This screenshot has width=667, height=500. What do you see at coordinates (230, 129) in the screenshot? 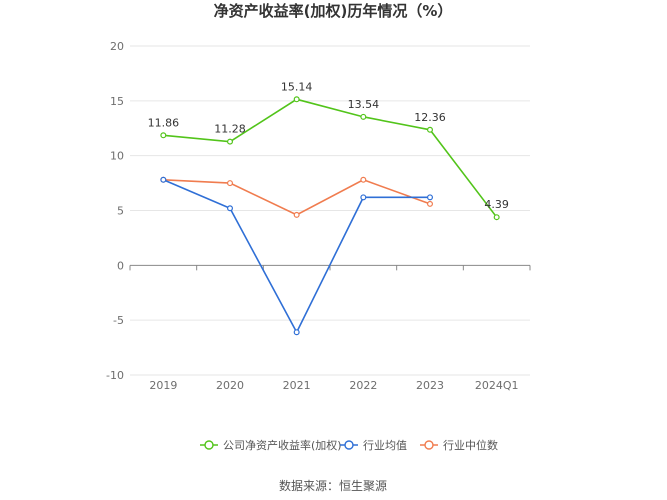
I see `data-label: 11.28` at bounding box center [230, 129].